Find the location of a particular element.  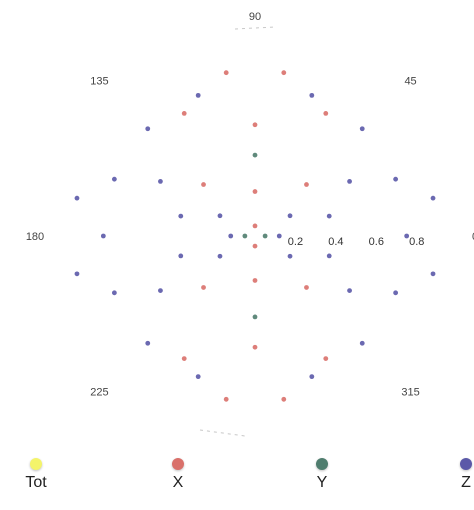

angle-tick-label: 0 is located at coordinates (473, 237).